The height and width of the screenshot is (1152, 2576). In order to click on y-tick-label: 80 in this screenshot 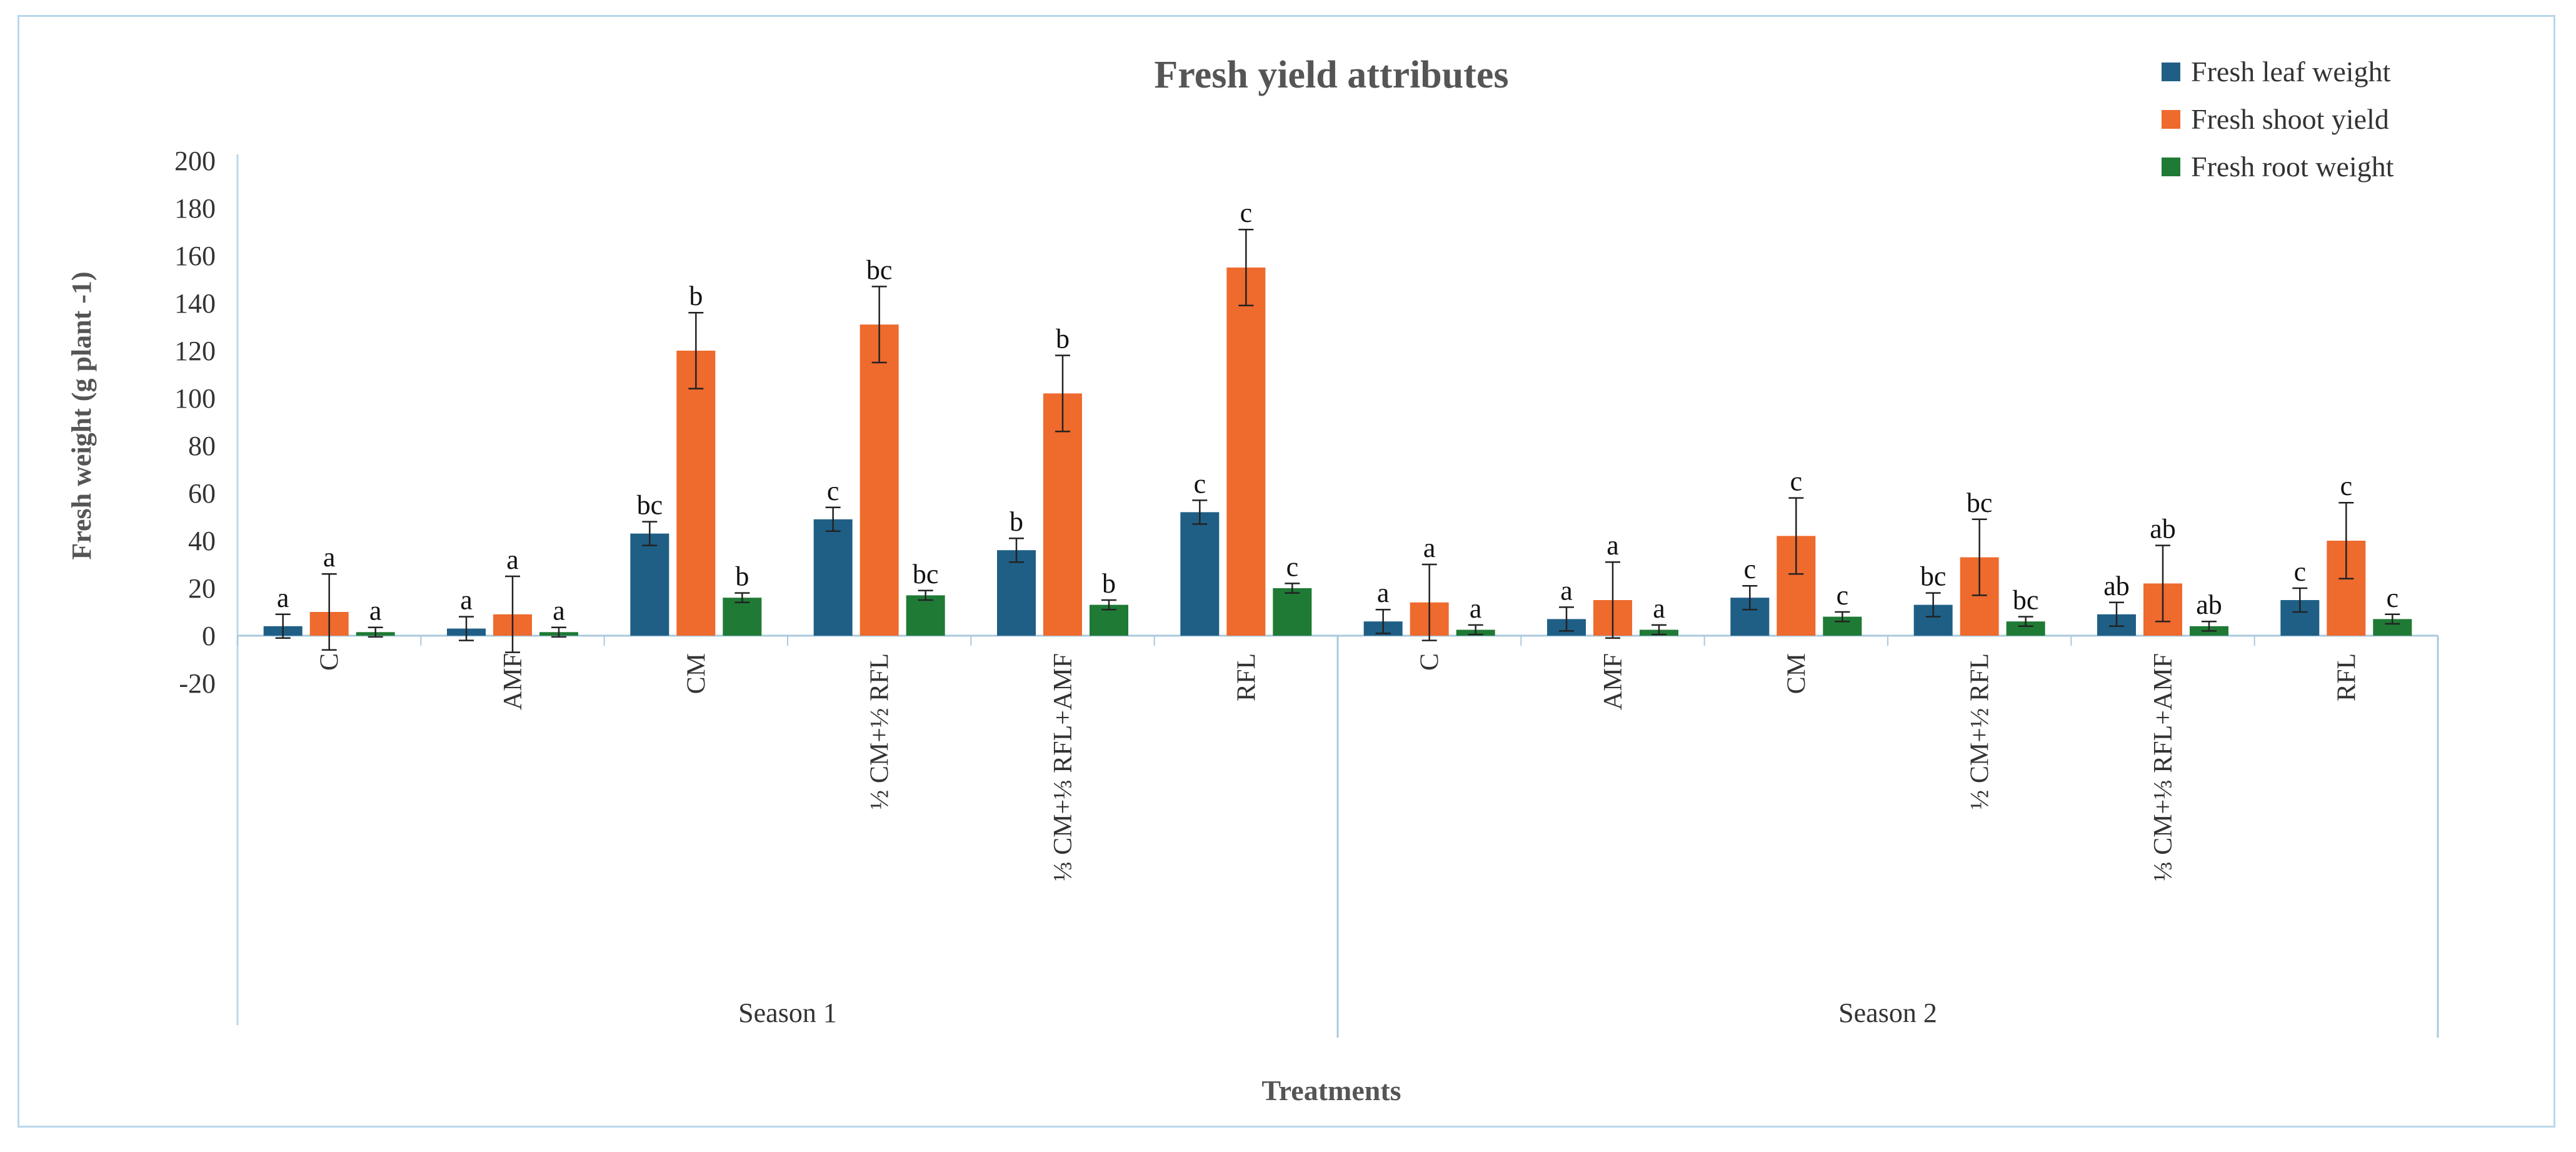, I will do `click(202, 446)`.